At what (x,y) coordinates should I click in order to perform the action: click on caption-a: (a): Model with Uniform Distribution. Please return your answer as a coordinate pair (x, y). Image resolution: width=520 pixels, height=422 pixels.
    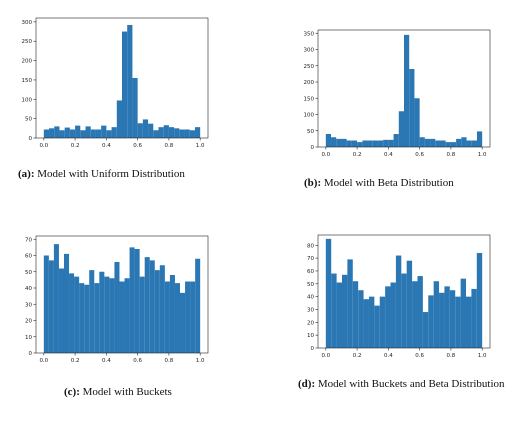
    Looking at the image, I should click on (118, 174).